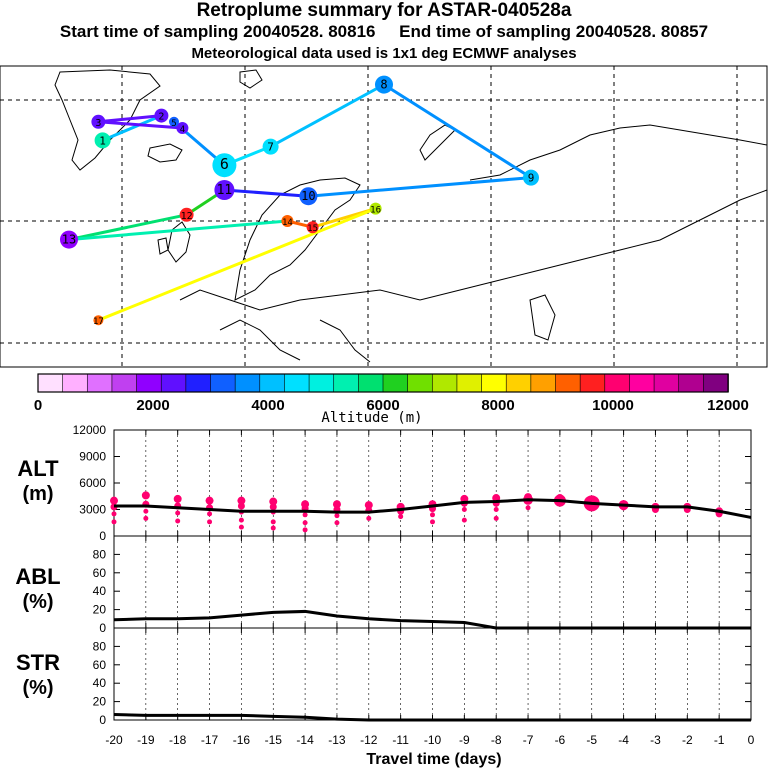  What do you see at coordinates (114, 740) in the screenshot?
I see `x-tick-label: -20` at bounding box center [114, 740].